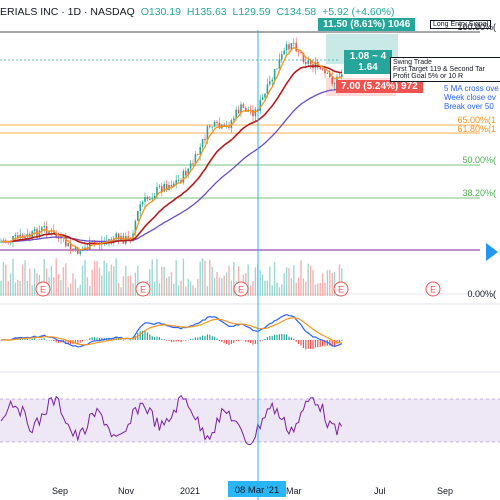  I want to click on scroll-right-button, so click(489, 252).